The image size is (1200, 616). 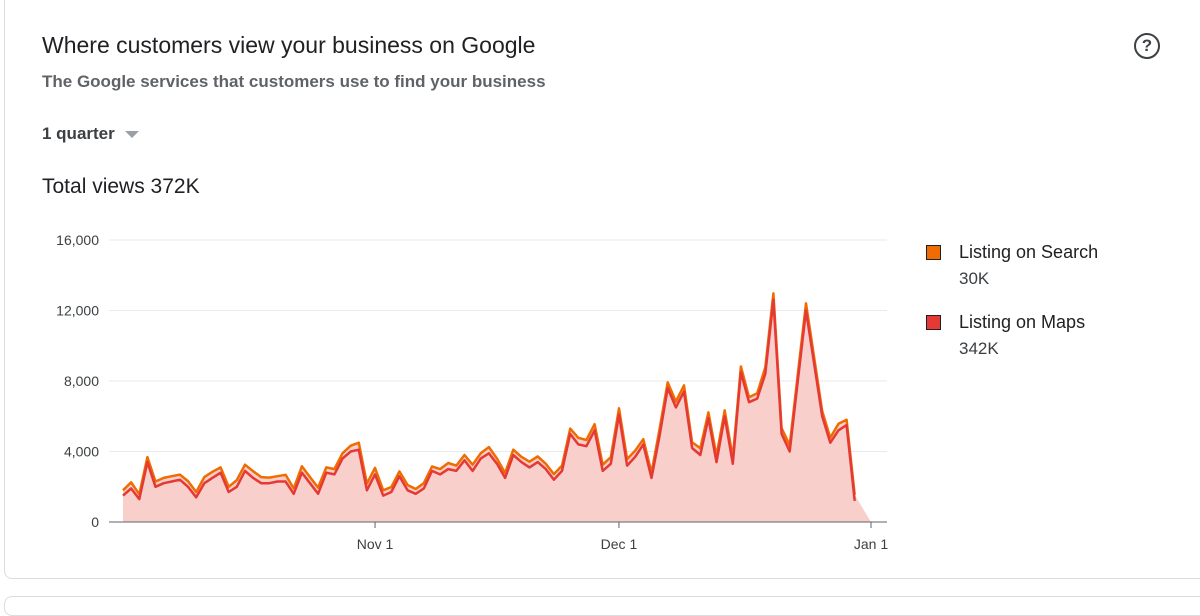 What do you see at coordinates (871, 544) in the screenshot?
I see `x-tick-label: Jan 1` at bounding box center [871, 544].